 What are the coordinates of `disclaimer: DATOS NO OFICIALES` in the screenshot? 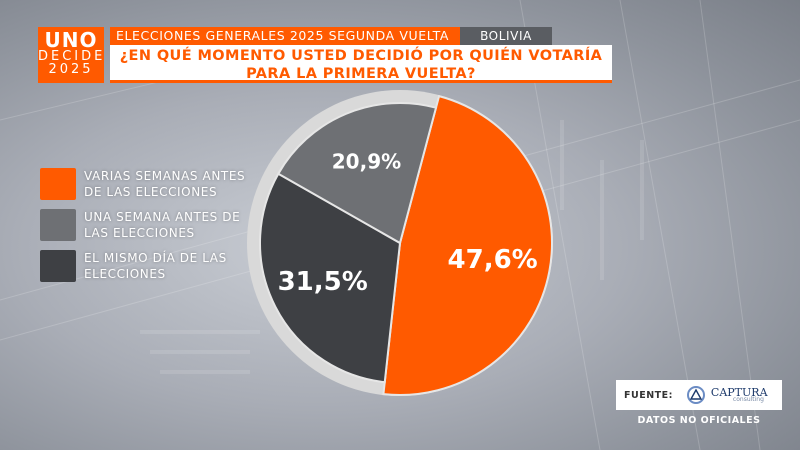 It's located at (699, 420).